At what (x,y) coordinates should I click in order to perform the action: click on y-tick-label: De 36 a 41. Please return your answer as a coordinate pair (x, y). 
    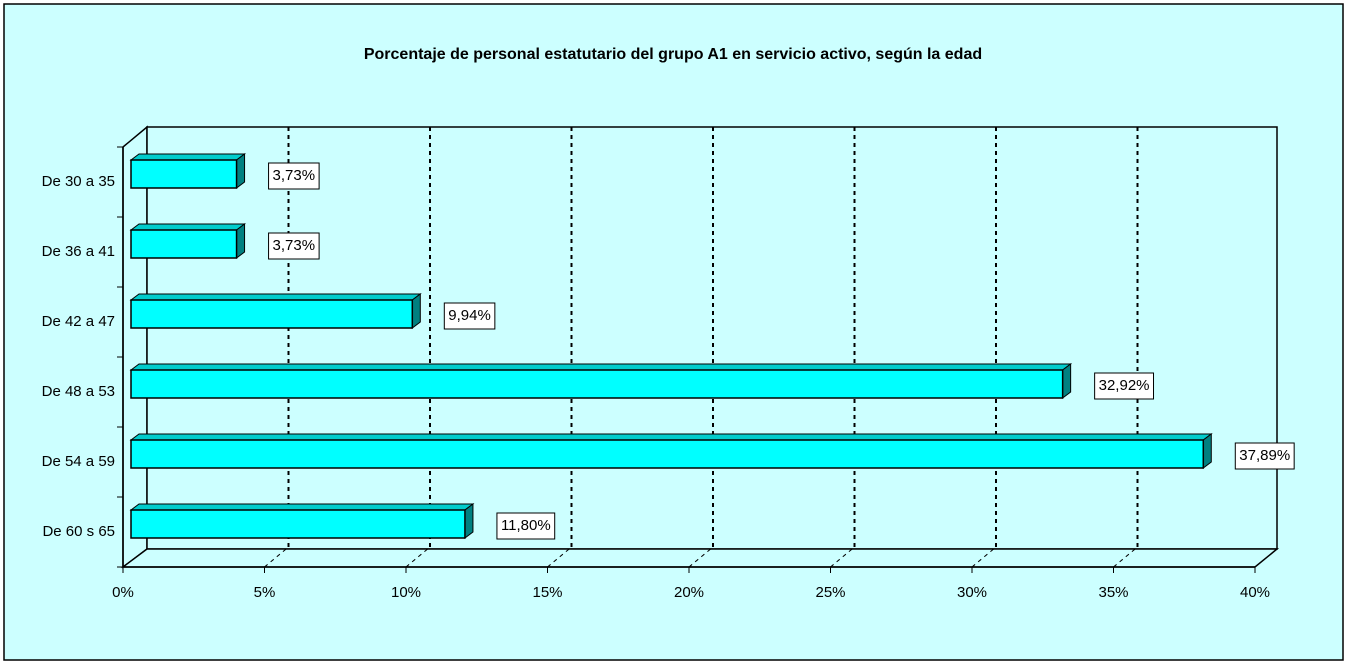
    Looking at the image, I should click on (78, 251).